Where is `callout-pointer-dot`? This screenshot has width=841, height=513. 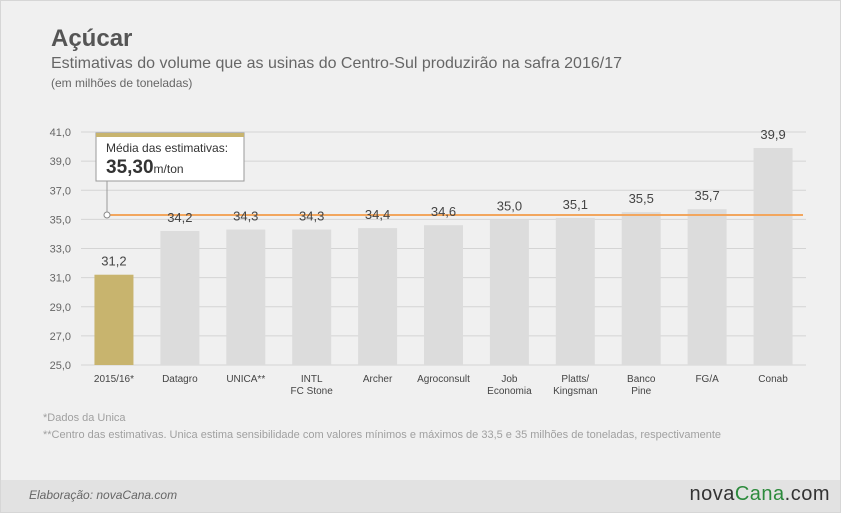 callout-pointer-dot is located at coordinates (107, 215).